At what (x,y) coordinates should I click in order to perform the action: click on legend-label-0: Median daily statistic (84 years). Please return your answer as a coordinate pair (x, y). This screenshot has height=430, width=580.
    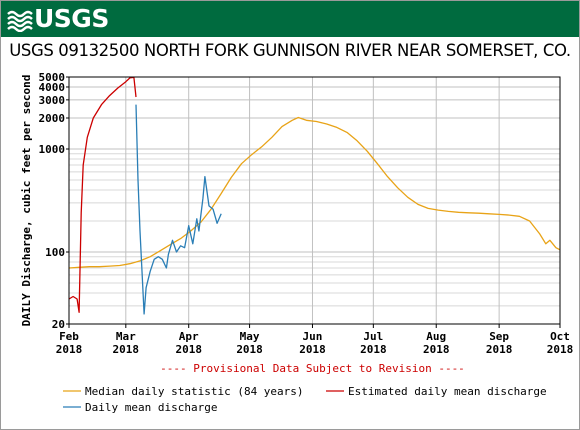
    Looking at the image, I should click on (194, 391).